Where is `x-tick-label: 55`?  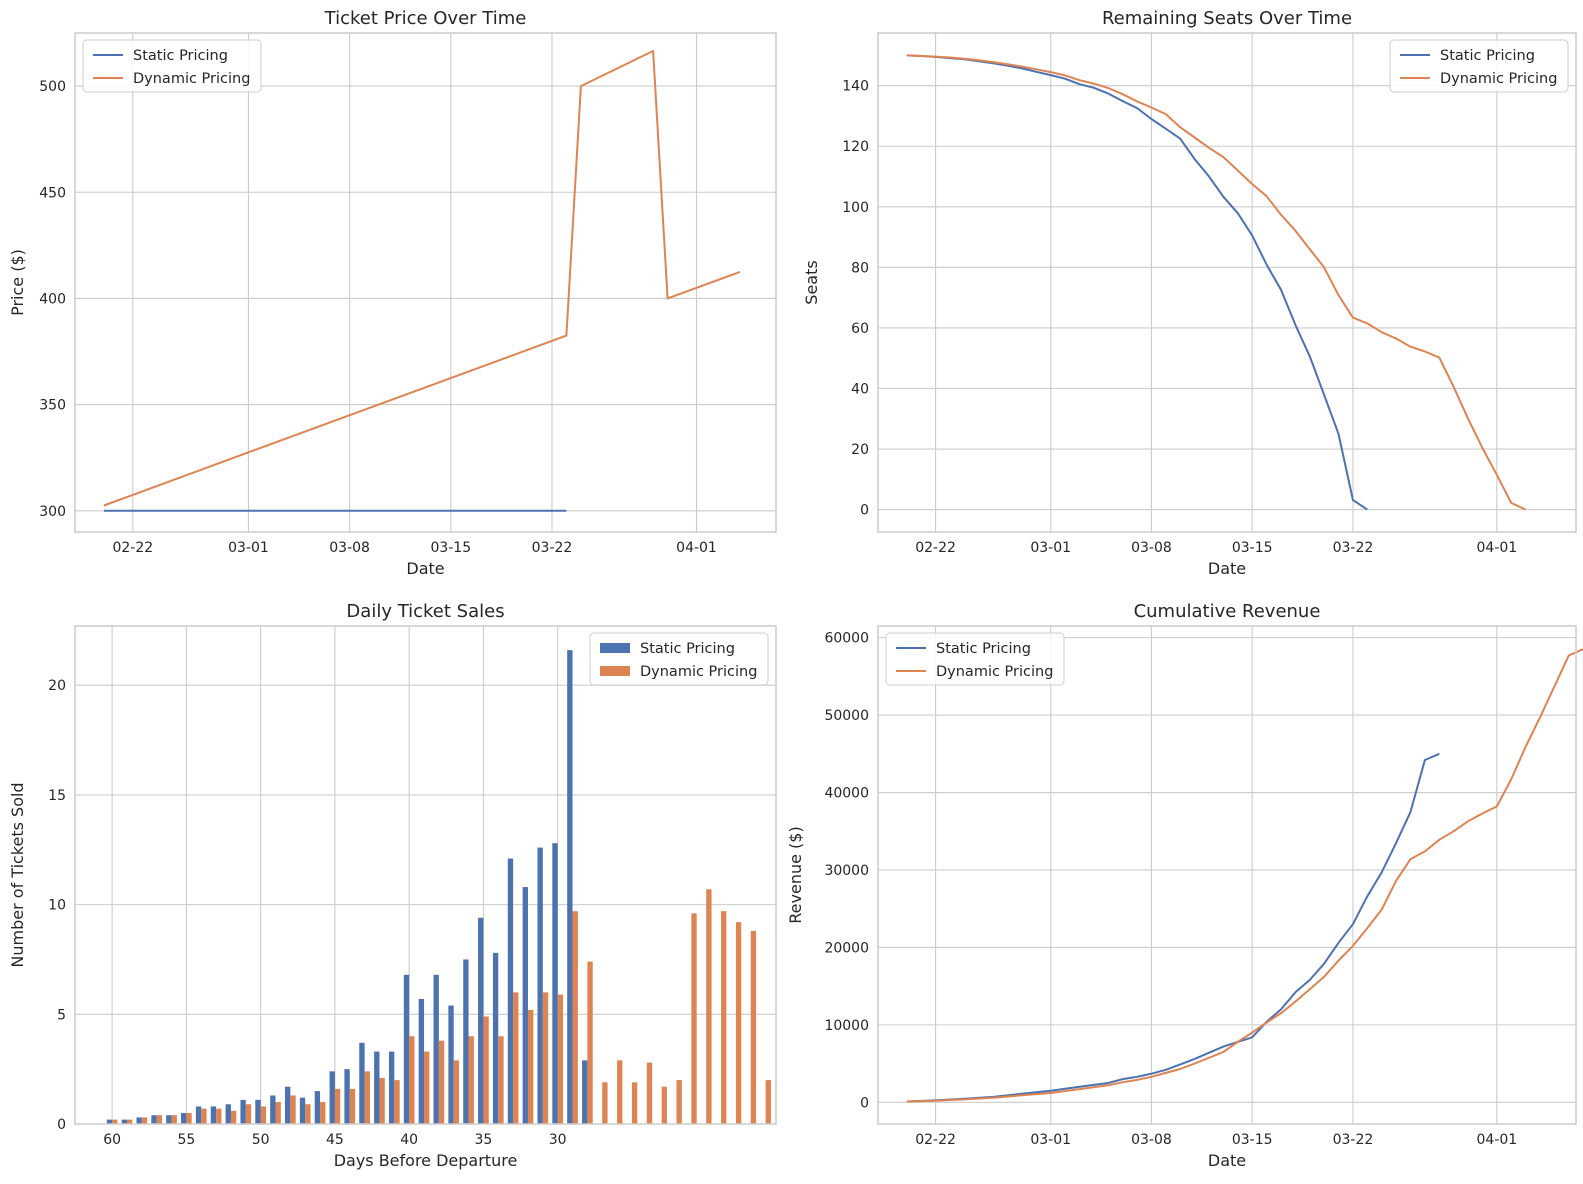 x-tick-label: 55 is located at coordinates (186, 1140).